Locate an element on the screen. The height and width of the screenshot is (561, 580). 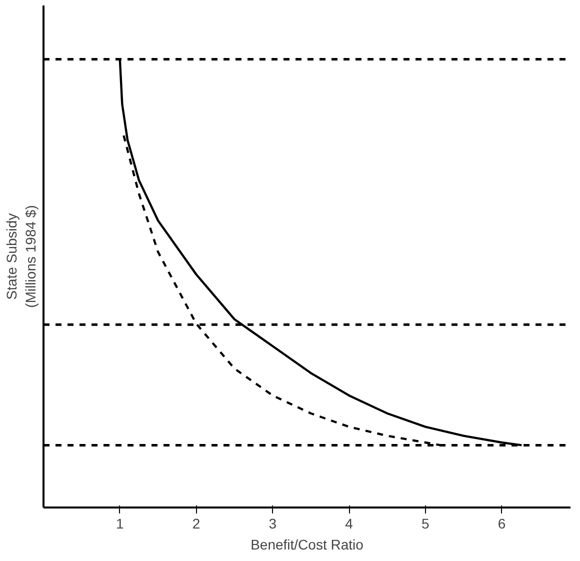
y-axis-title: State Subsidy (Millions 1984 $) is located at coordinates (20, 256).